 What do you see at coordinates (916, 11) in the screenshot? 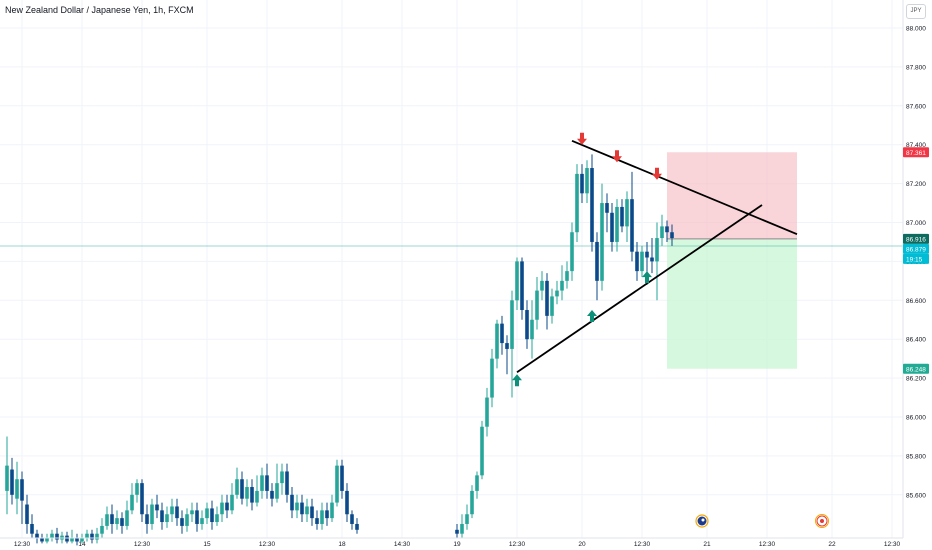
I see `currency-button: JPY` at bounding box center [916, 11].